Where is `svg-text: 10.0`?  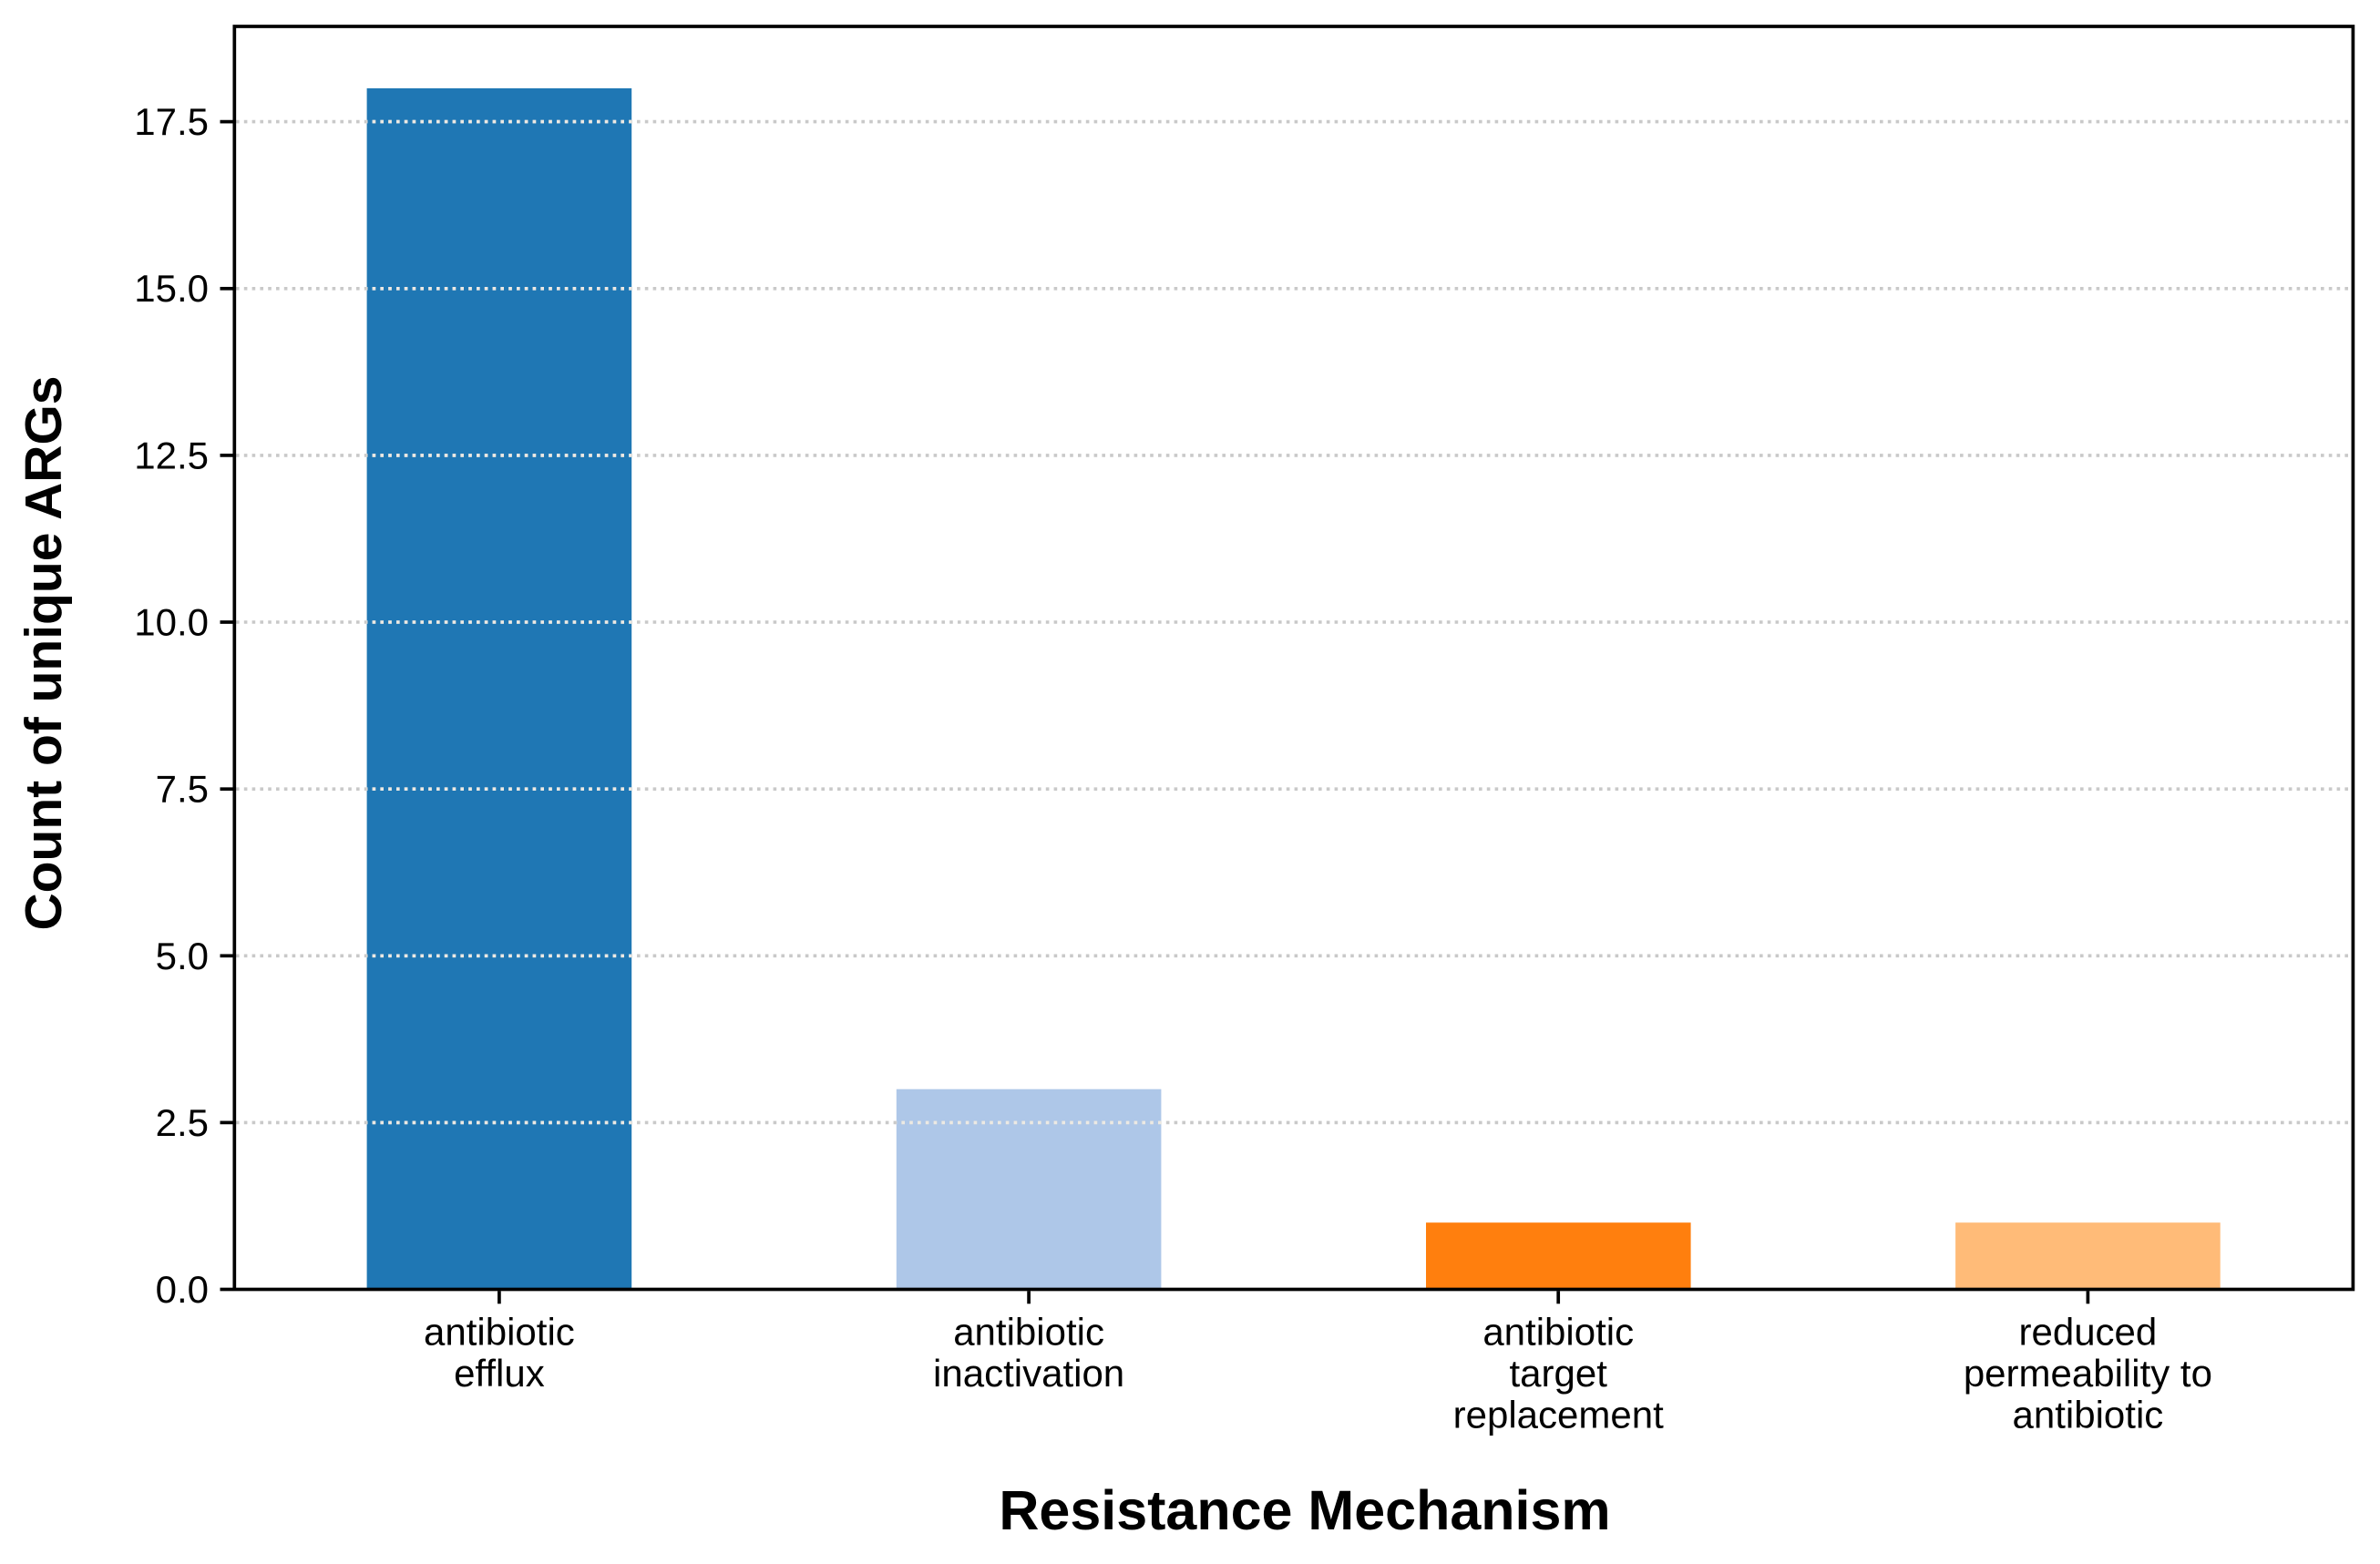
svg-text: 10.0 is located at coordinates (172, 622).